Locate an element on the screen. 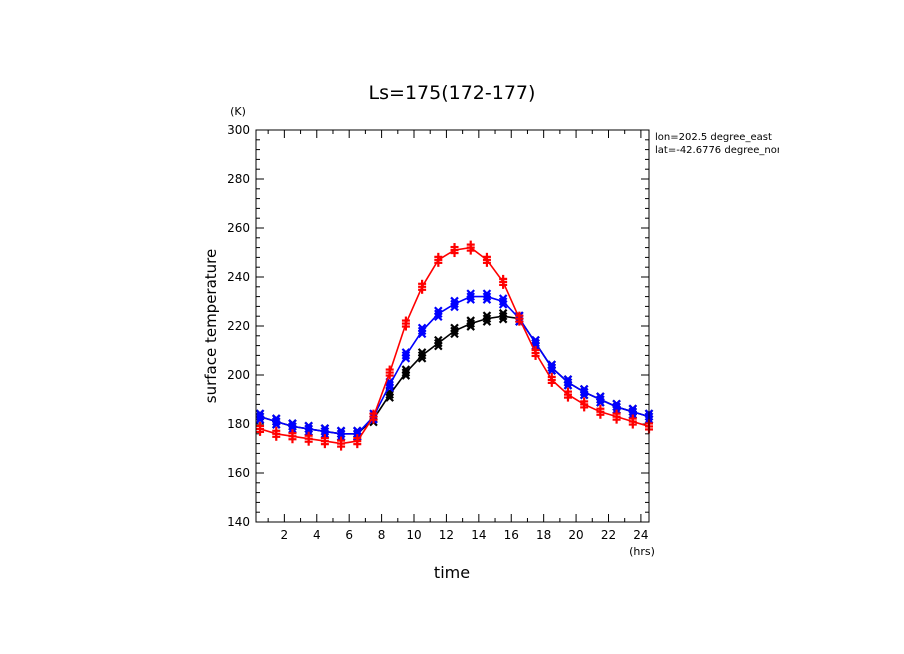 The image size is (904, 654). y-tick-label: 300 is located at coordinates (238, 130).